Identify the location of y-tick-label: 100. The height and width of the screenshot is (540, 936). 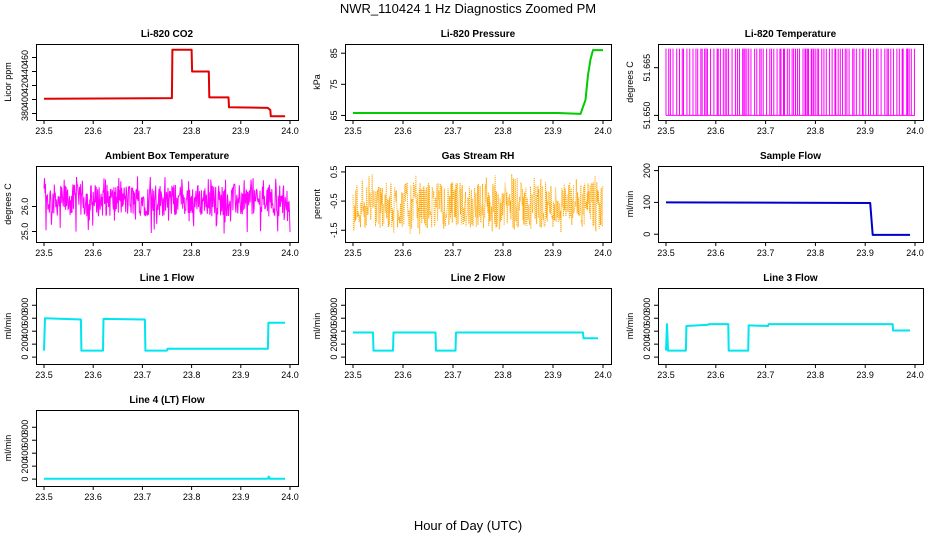
(647, 202).